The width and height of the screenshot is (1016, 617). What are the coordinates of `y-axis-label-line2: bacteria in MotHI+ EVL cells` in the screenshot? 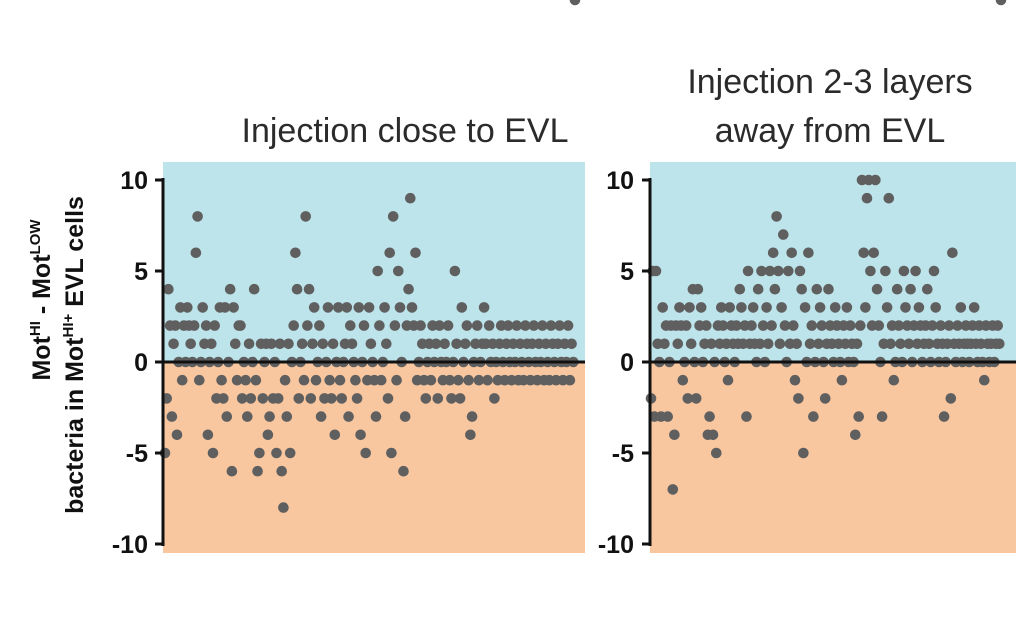 It's located at (74, 355).